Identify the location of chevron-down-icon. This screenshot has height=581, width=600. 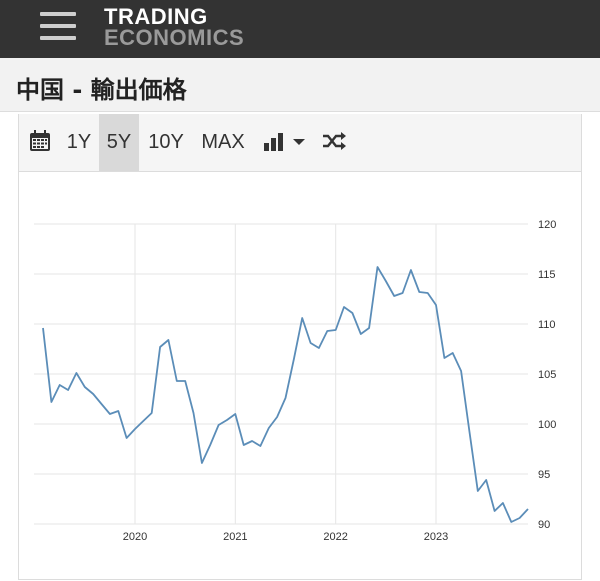
(299, 141).